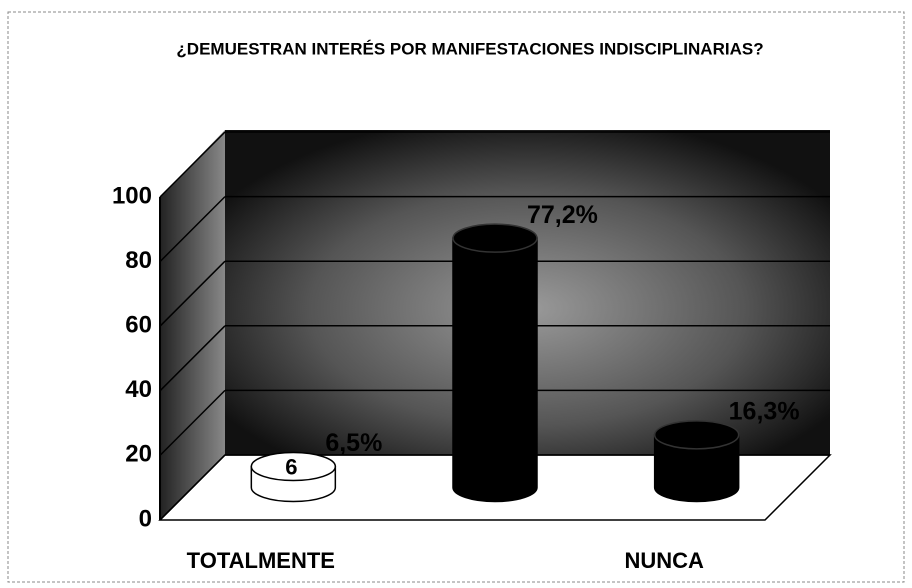  What do you see at coordinates (664, 560) in the screenshot?
I see `x-tick-label: NUNCA` at bounding box center [664, 560].